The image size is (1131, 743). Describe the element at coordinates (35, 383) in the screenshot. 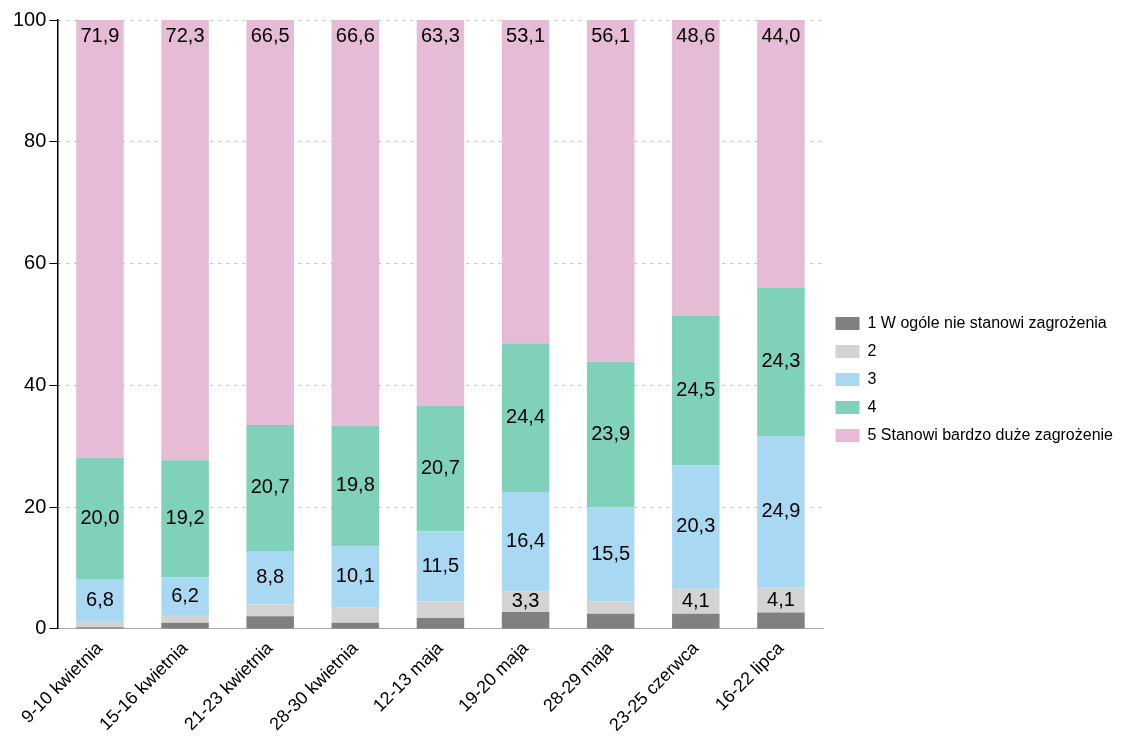

I see `y-tick-label: 40` at that location.